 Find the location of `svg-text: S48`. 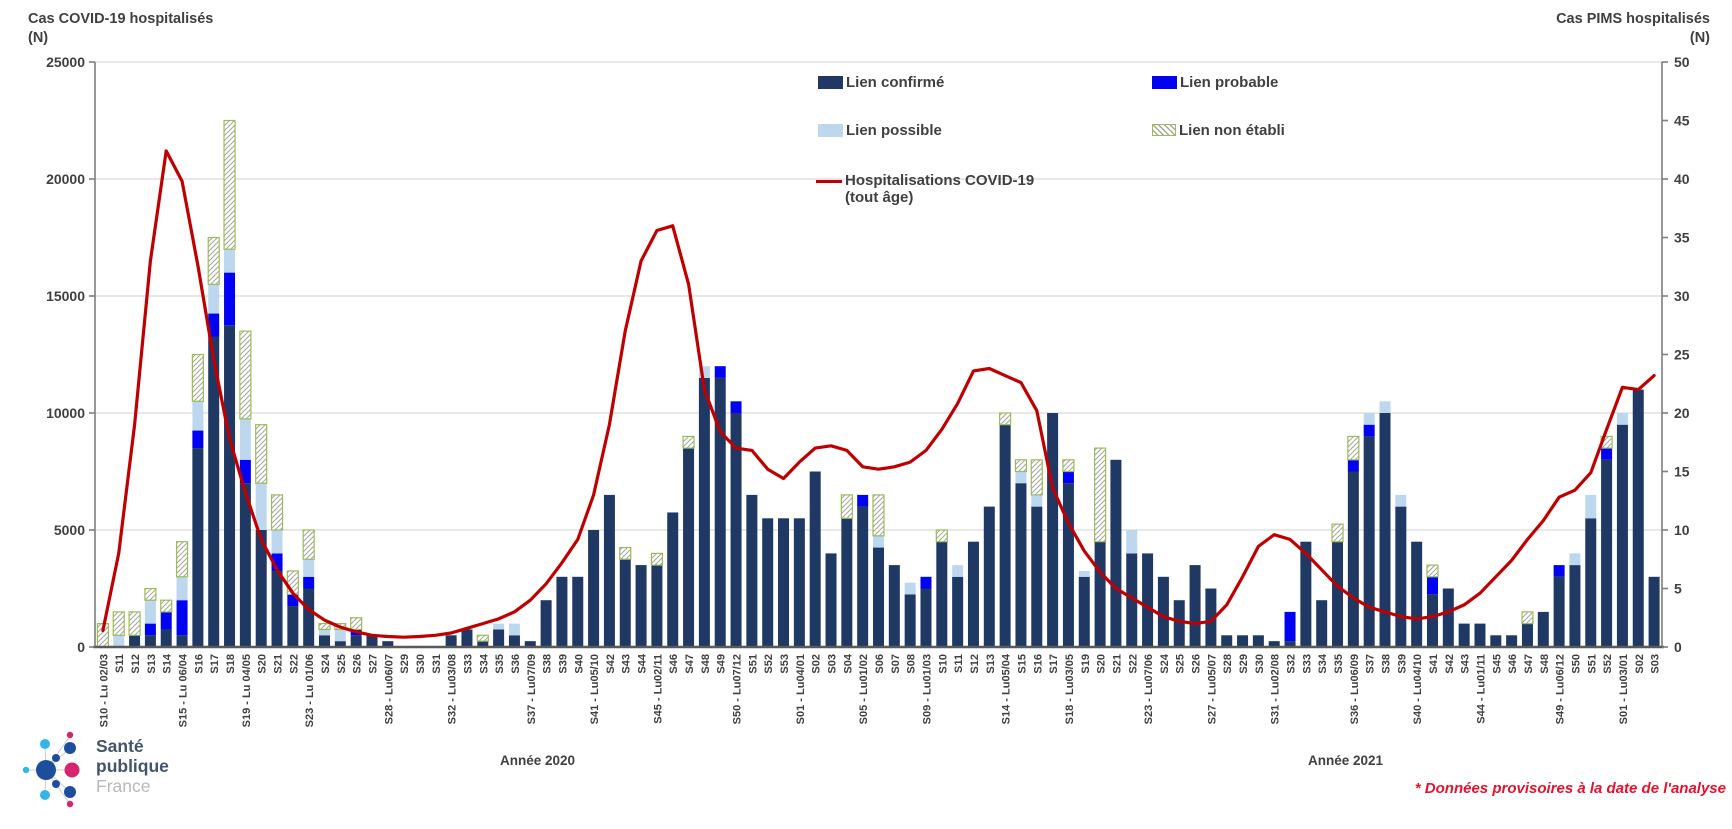

svg-text: S48 is located at coordinates (1545, 664).